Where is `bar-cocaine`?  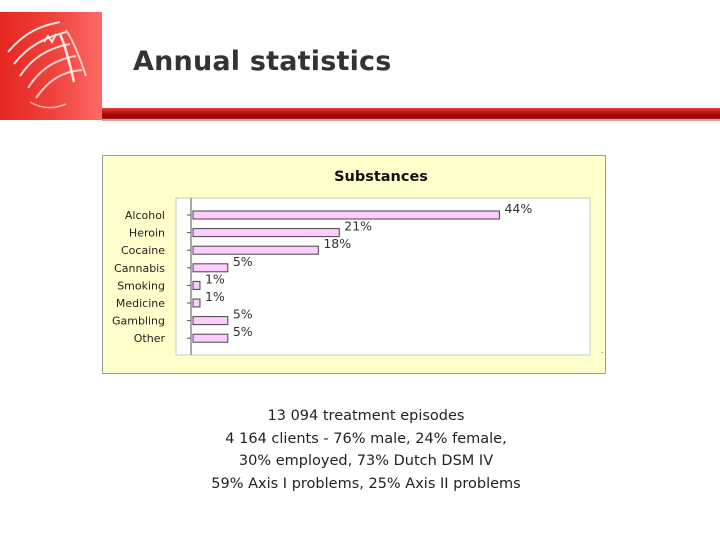
bar-cocaine is located at coordinates (255, 250).